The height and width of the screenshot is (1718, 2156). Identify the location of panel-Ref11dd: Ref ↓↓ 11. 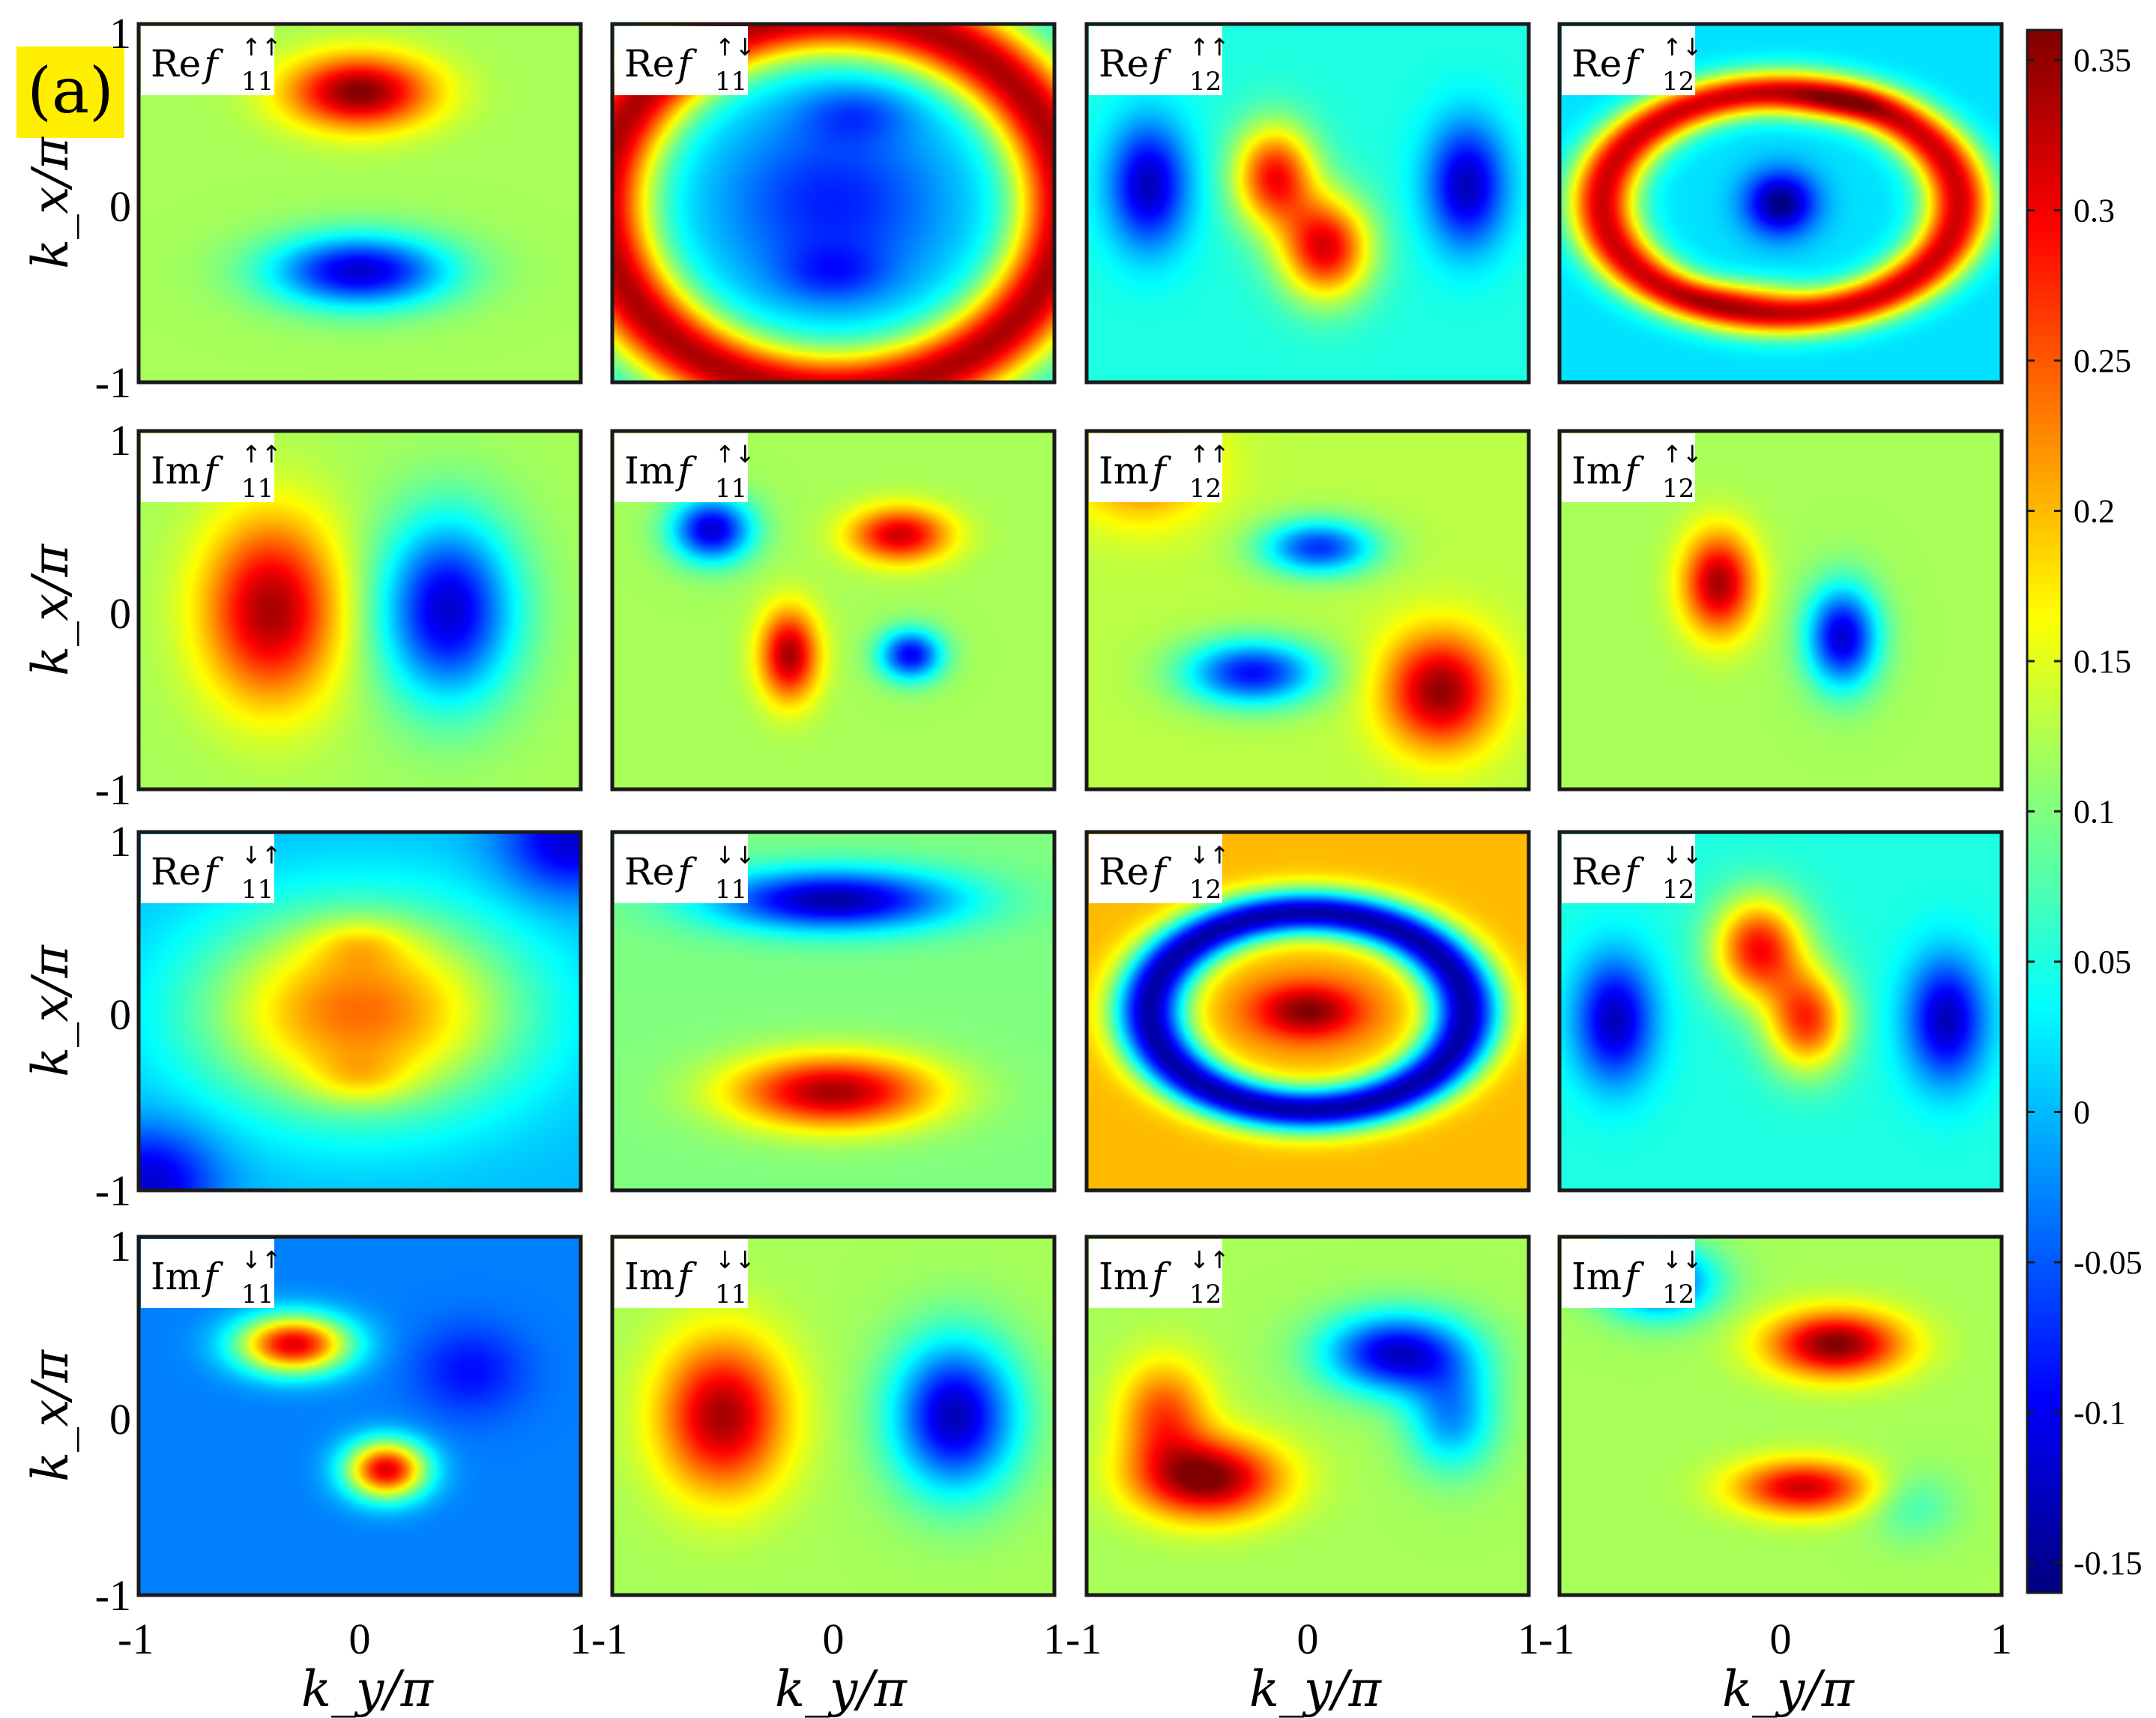
(833, 1011).